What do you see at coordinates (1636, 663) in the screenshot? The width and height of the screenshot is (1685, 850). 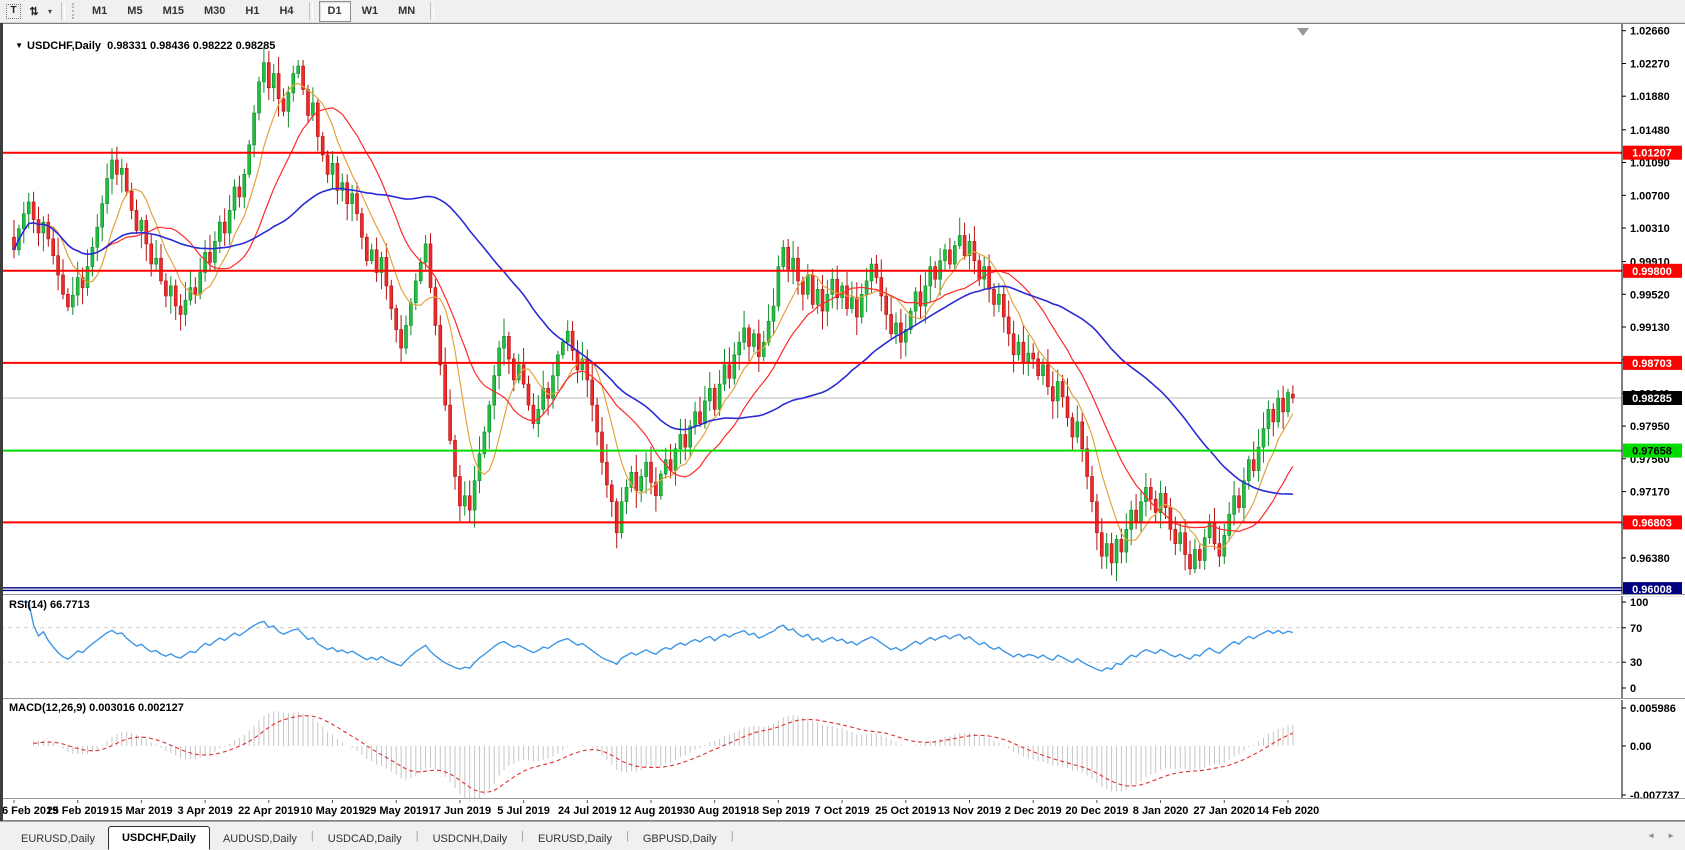 I see `svg-text: 30` at bounding box center [1636, 663].